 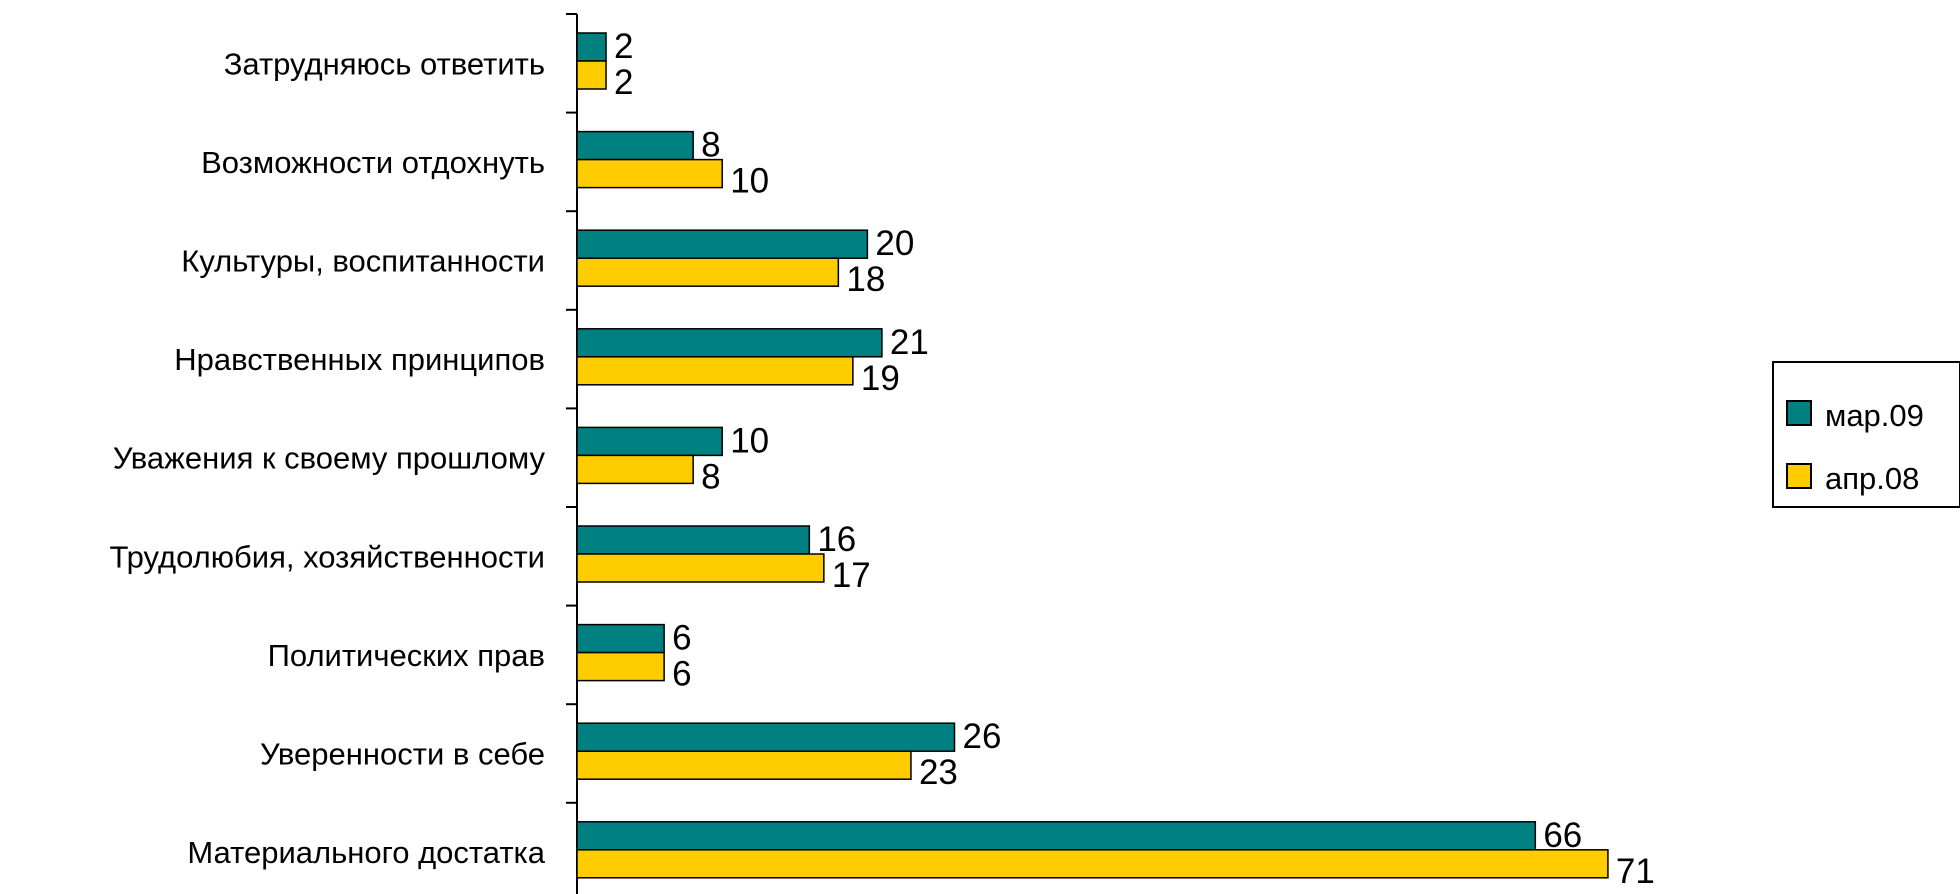 What do you see at coordinates (836, 539) in the screenshot?
I see `data-label: 16` at bounding box center [836, 539].